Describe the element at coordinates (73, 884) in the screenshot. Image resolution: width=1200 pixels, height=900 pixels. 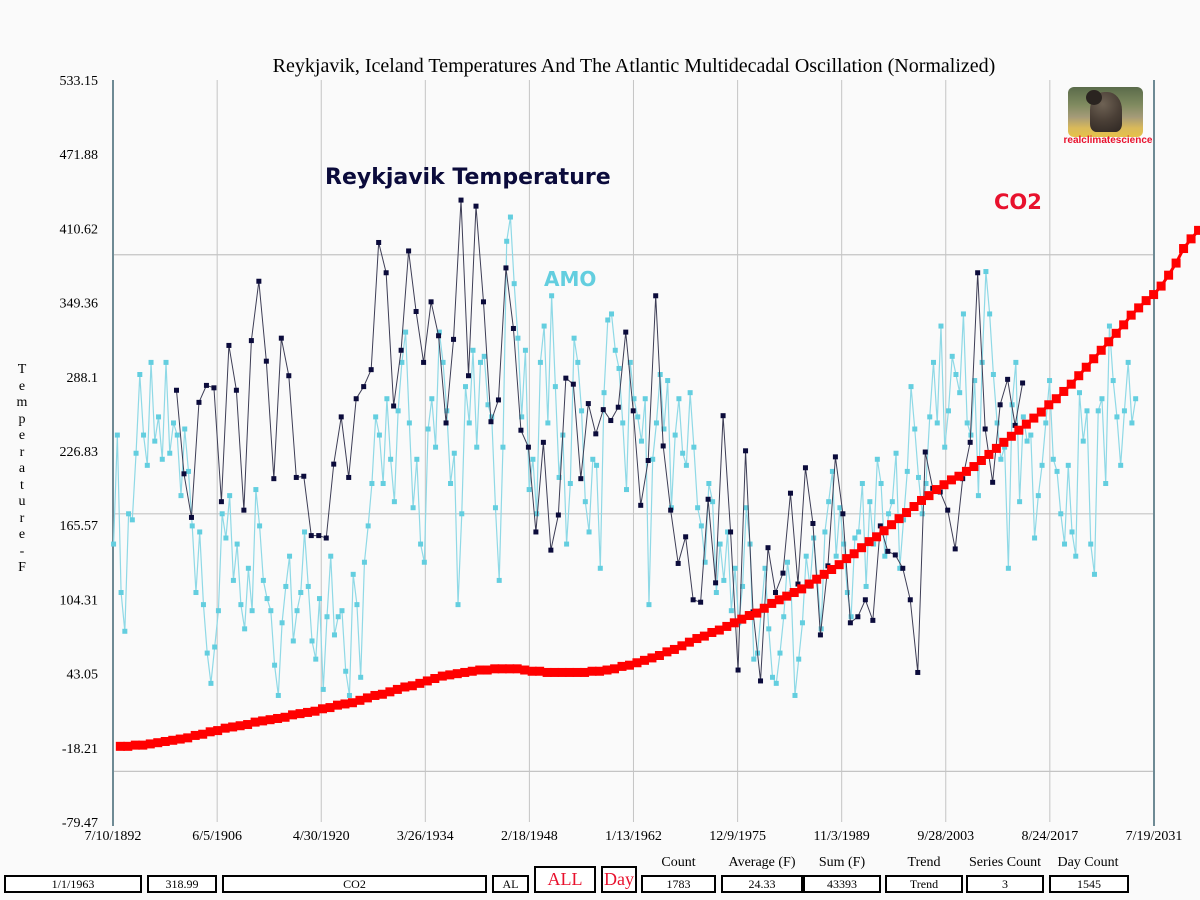
I see `date-field: 1/1/1963` at that location.